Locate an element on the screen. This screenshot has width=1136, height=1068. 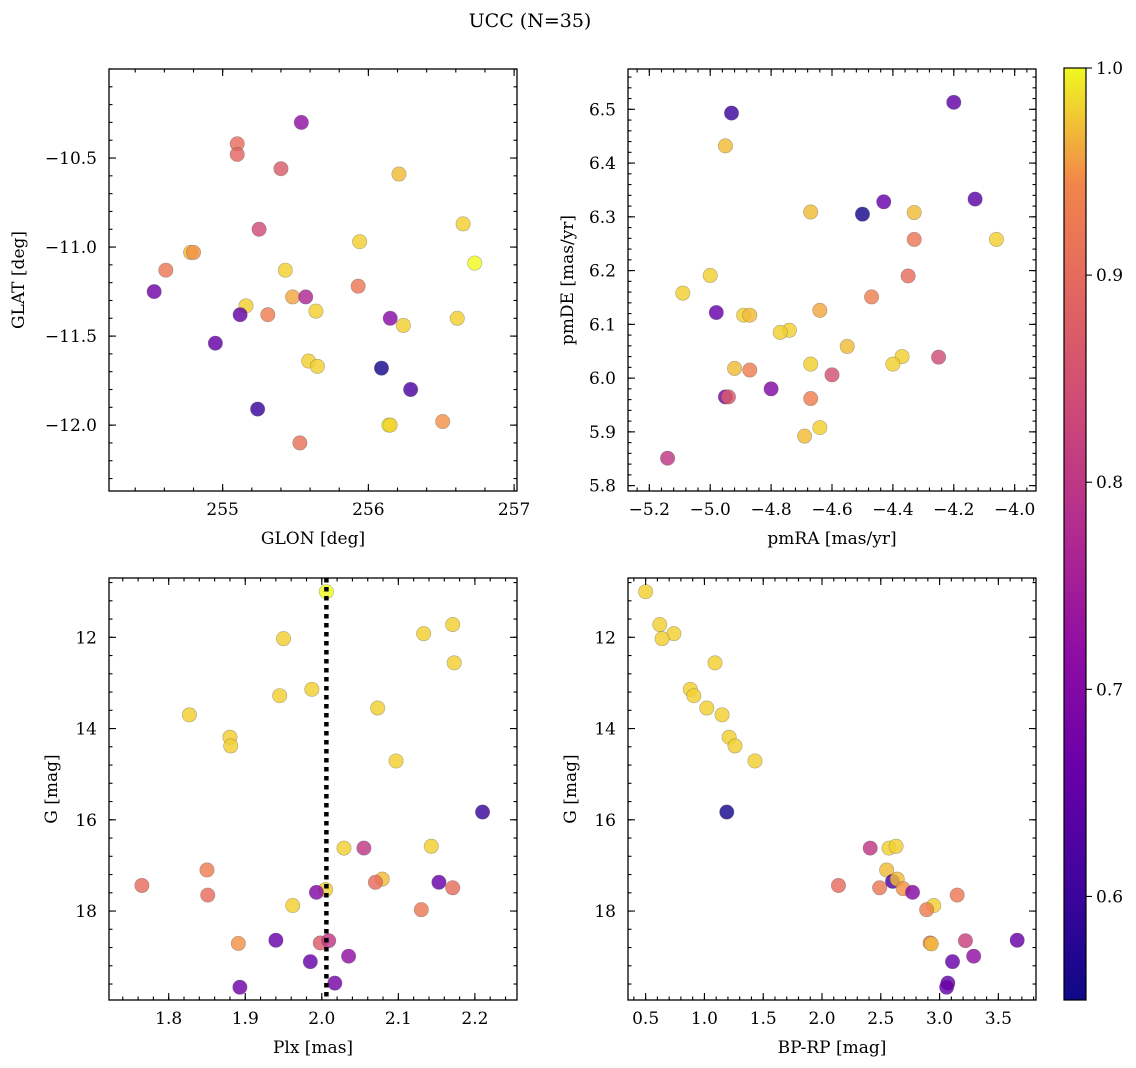
x-tick-label: −4.6 is located at coordinates (831, 510).